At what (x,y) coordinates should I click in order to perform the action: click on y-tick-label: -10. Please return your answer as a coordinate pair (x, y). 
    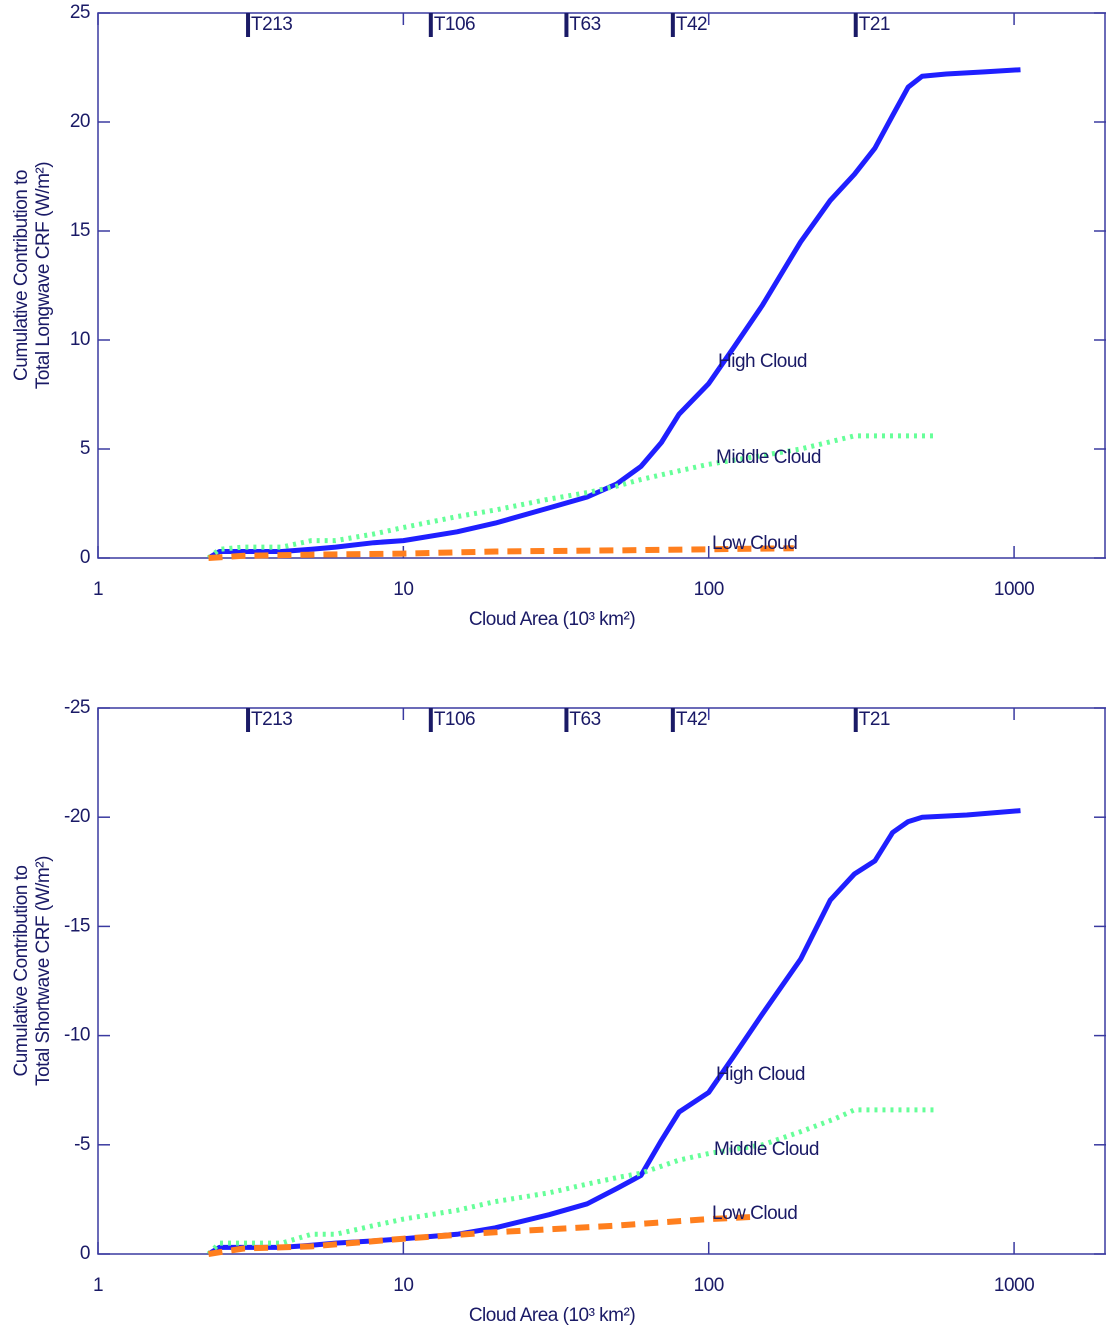
    Looking at the image, I should click on (77, 1035).